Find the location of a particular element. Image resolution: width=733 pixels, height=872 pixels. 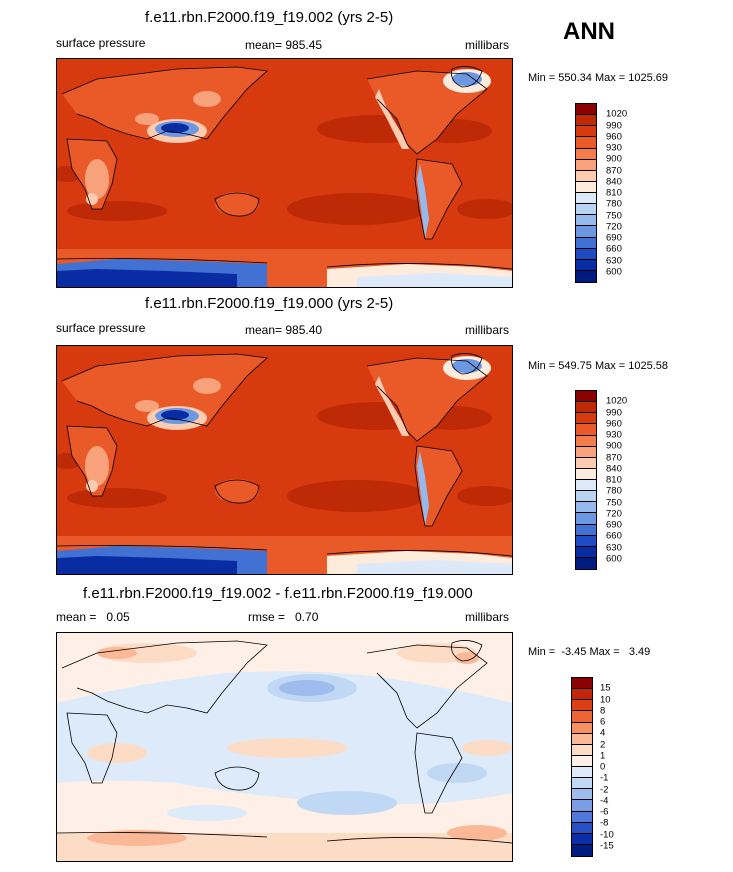

panel1-mean-label: mean= 985.45 is located at coordinates (284, 45).